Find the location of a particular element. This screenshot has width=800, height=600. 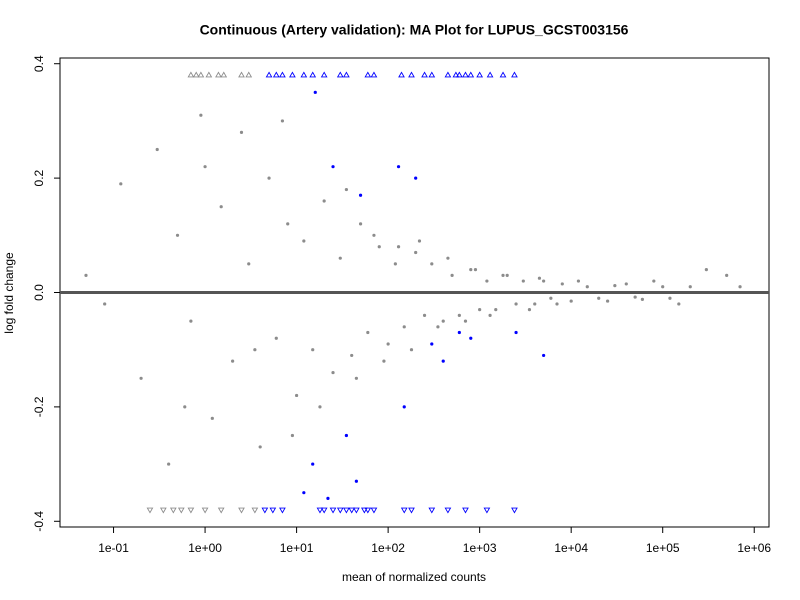

x-tick-label: 1e+06 is located at coordinates (754, 548).